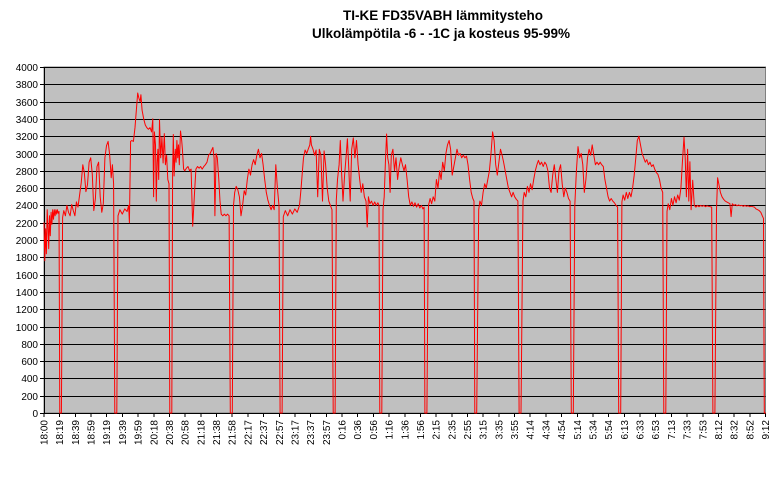  I want to click on x-axis-label: 6:33, so click(641, 430).